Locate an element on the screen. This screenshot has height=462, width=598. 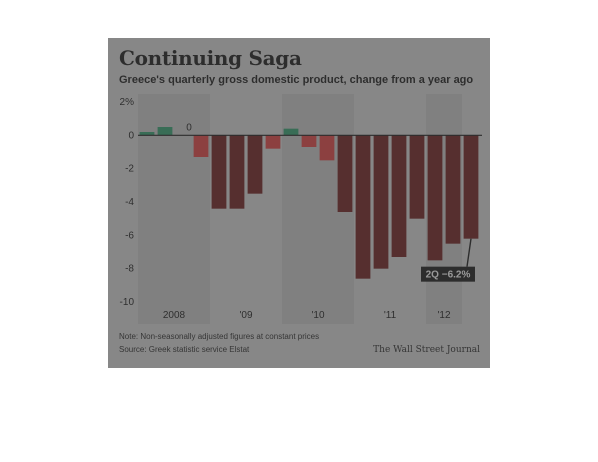
y-tick-label: -6 is located at coordinates (129, 235).